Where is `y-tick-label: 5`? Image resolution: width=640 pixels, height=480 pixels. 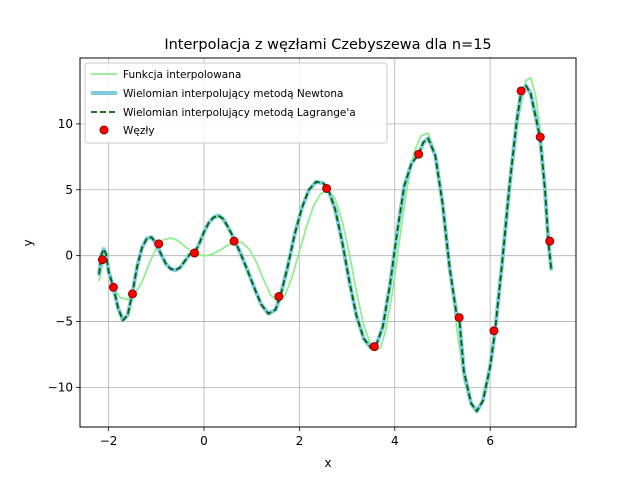
y-tick-label: 5 is located at coordinates (69, 190).